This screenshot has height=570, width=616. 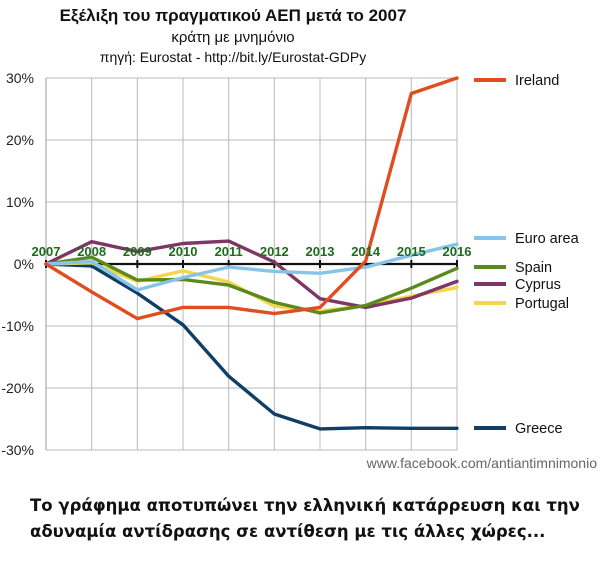 What do you see at coordinates (539, 429) in the screenshot?
I see `legend-label-greece: Greece` at bounding box center [539, 429].